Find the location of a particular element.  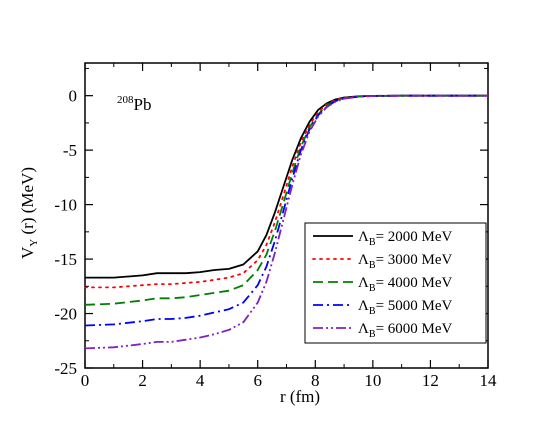

x-tick-label: 12 is located at coordinates (430, 380).